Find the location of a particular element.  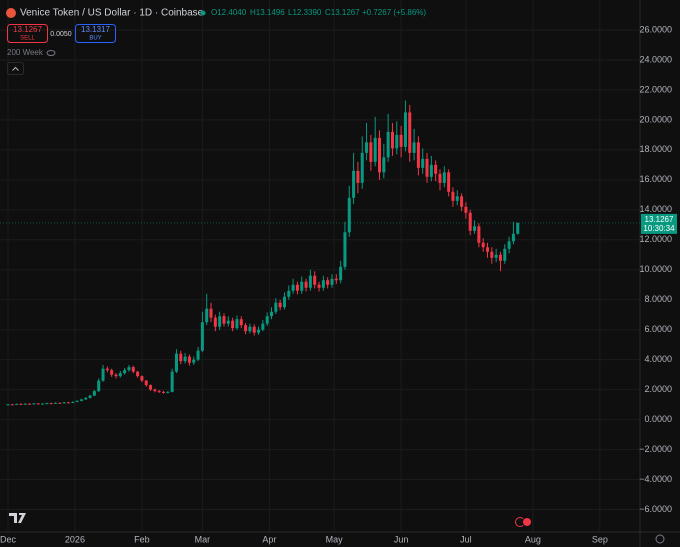

y-tick-label: 18.0000 is located at coordinates (655, 149).